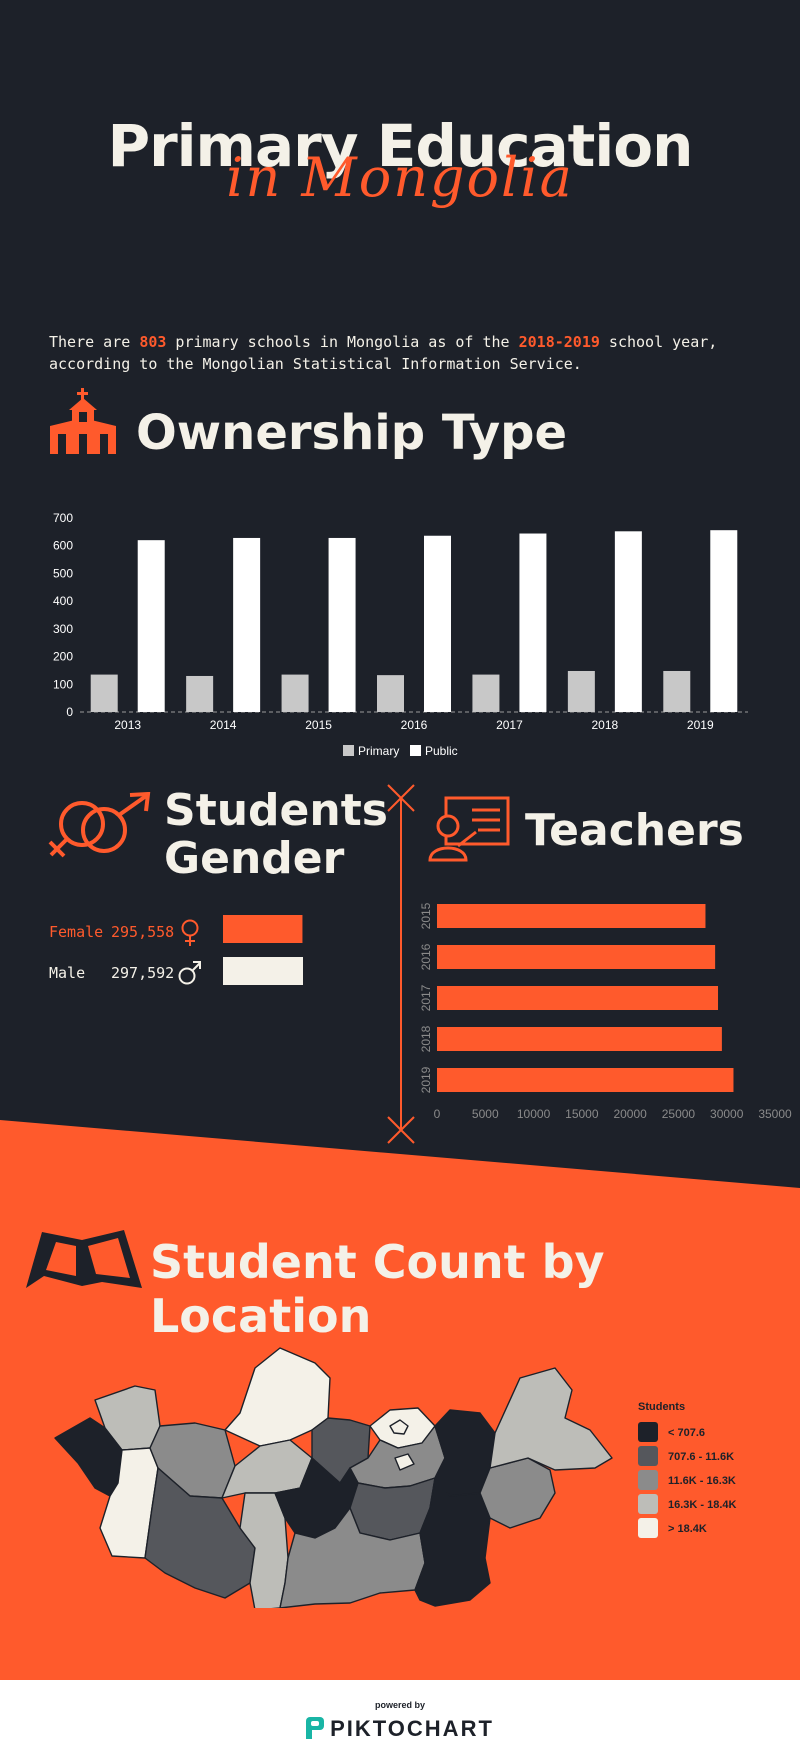 This screenshot has height=1759, width=800. I want to click on y-tick-label: 500, so click(63, 573).